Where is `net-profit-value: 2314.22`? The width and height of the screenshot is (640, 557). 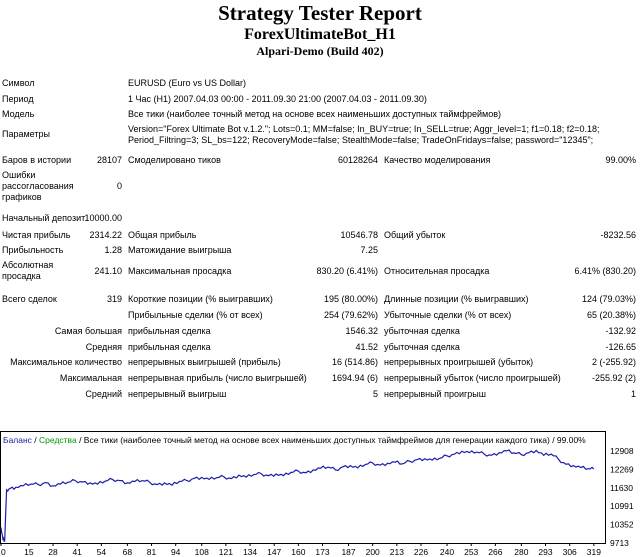 net-profit-value: 2314.22 is located at coordinates (105, 235).